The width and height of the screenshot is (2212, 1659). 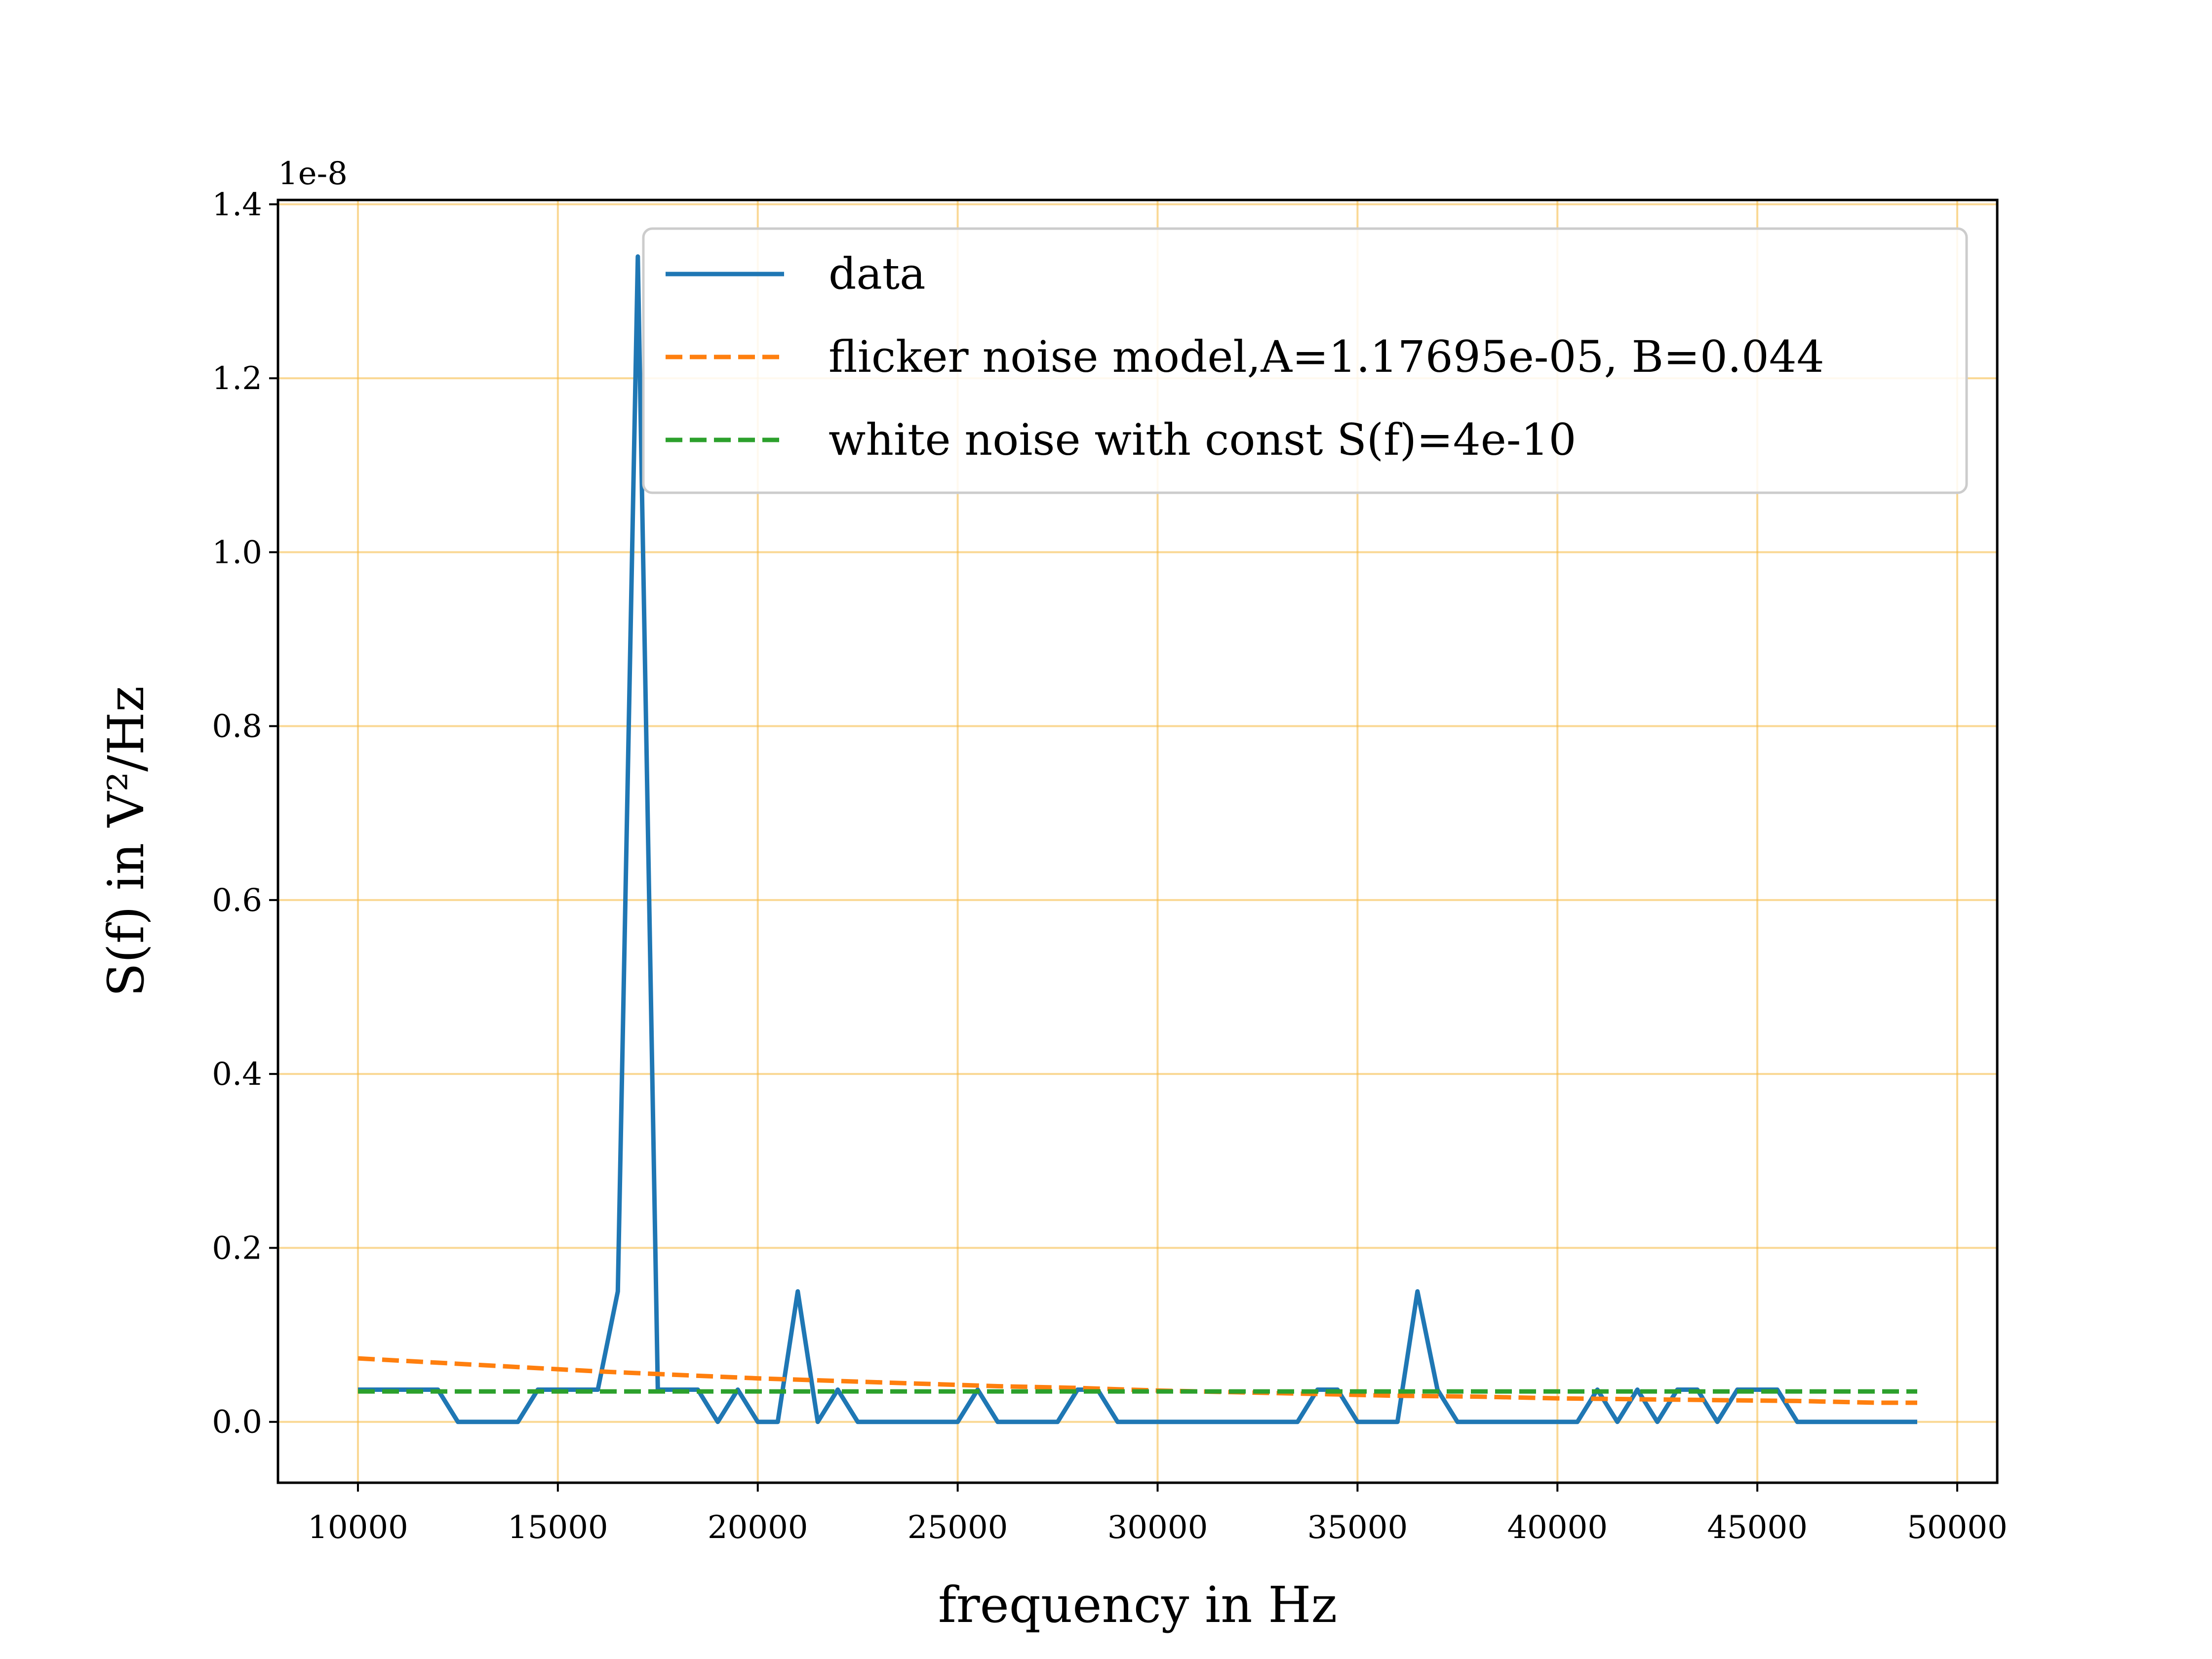 What do you see at coordinates (1358, 1528) in the screenshot?
I see `x-tick-label: 35000` at bounding box center [1358, 1528].